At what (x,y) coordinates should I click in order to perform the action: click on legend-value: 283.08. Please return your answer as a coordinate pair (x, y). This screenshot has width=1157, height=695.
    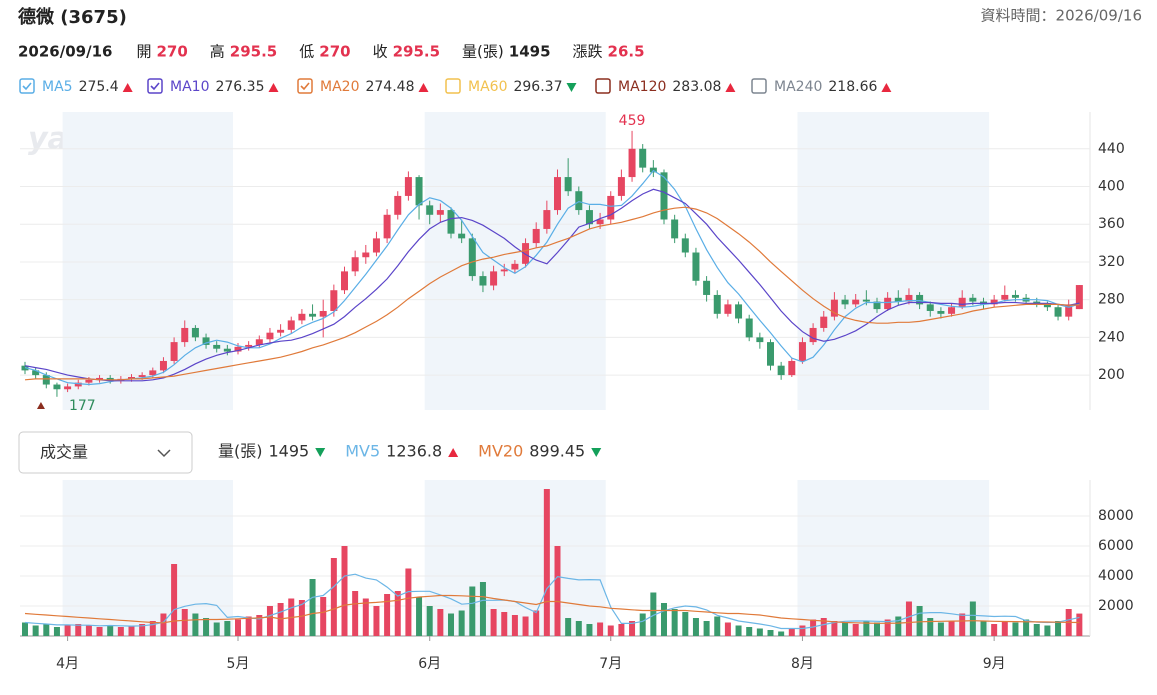
    Looking at the image, I should click on (696, 87).